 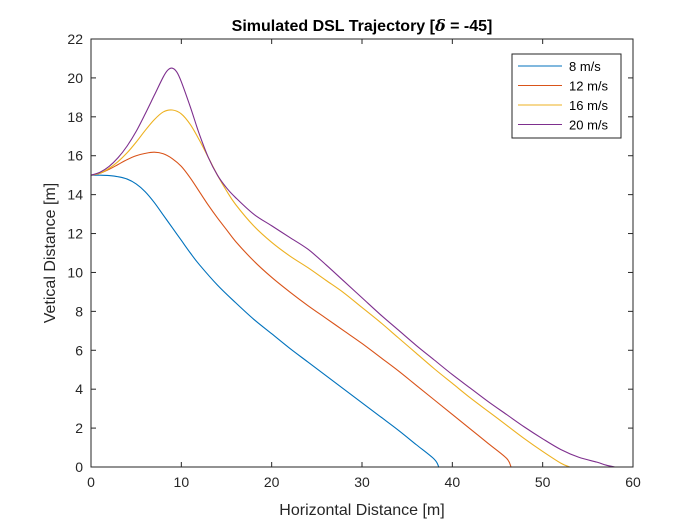 I want to click on legend-label-8-m-per-s: 8 m/s, so click(x=585, y=66).